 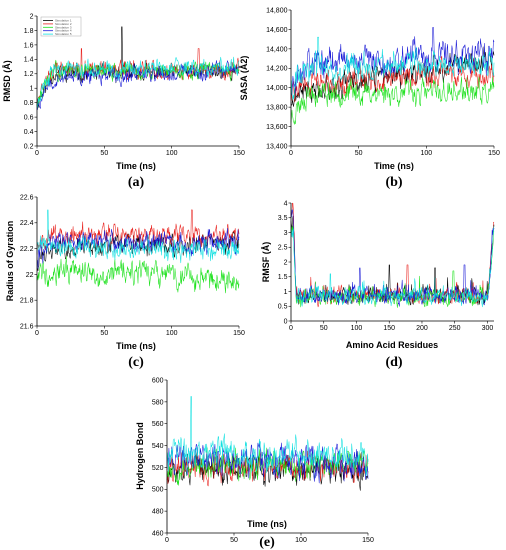 What do you see at coordinates (158, 512) in the screenshot?
I see `y-tick-label: 480` at bounding box center [158, 512].